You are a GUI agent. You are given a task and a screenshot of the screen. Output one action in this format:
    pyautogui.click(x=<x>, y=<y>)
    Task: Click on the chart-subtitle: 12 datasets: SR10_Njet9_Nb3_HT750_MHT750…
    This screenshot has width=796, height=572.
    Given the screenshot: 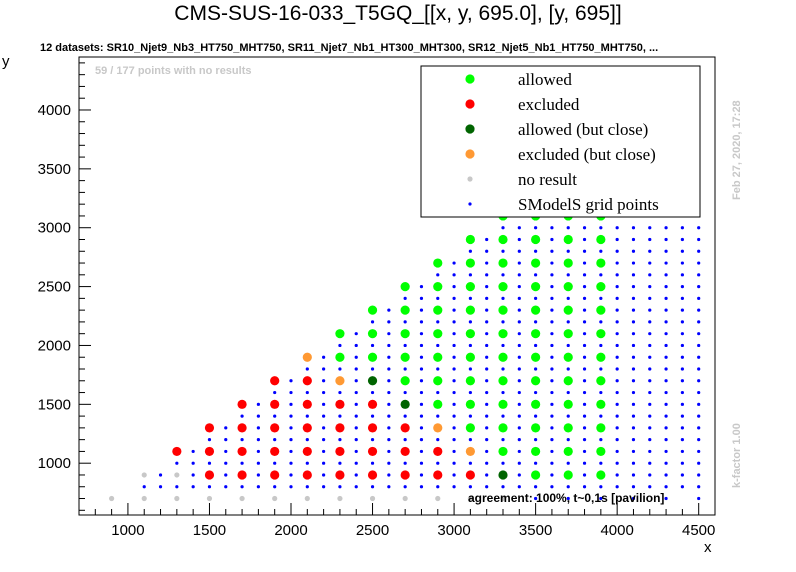 What is the action you would take?
    pyautogui.click(x=349, y=48)
    